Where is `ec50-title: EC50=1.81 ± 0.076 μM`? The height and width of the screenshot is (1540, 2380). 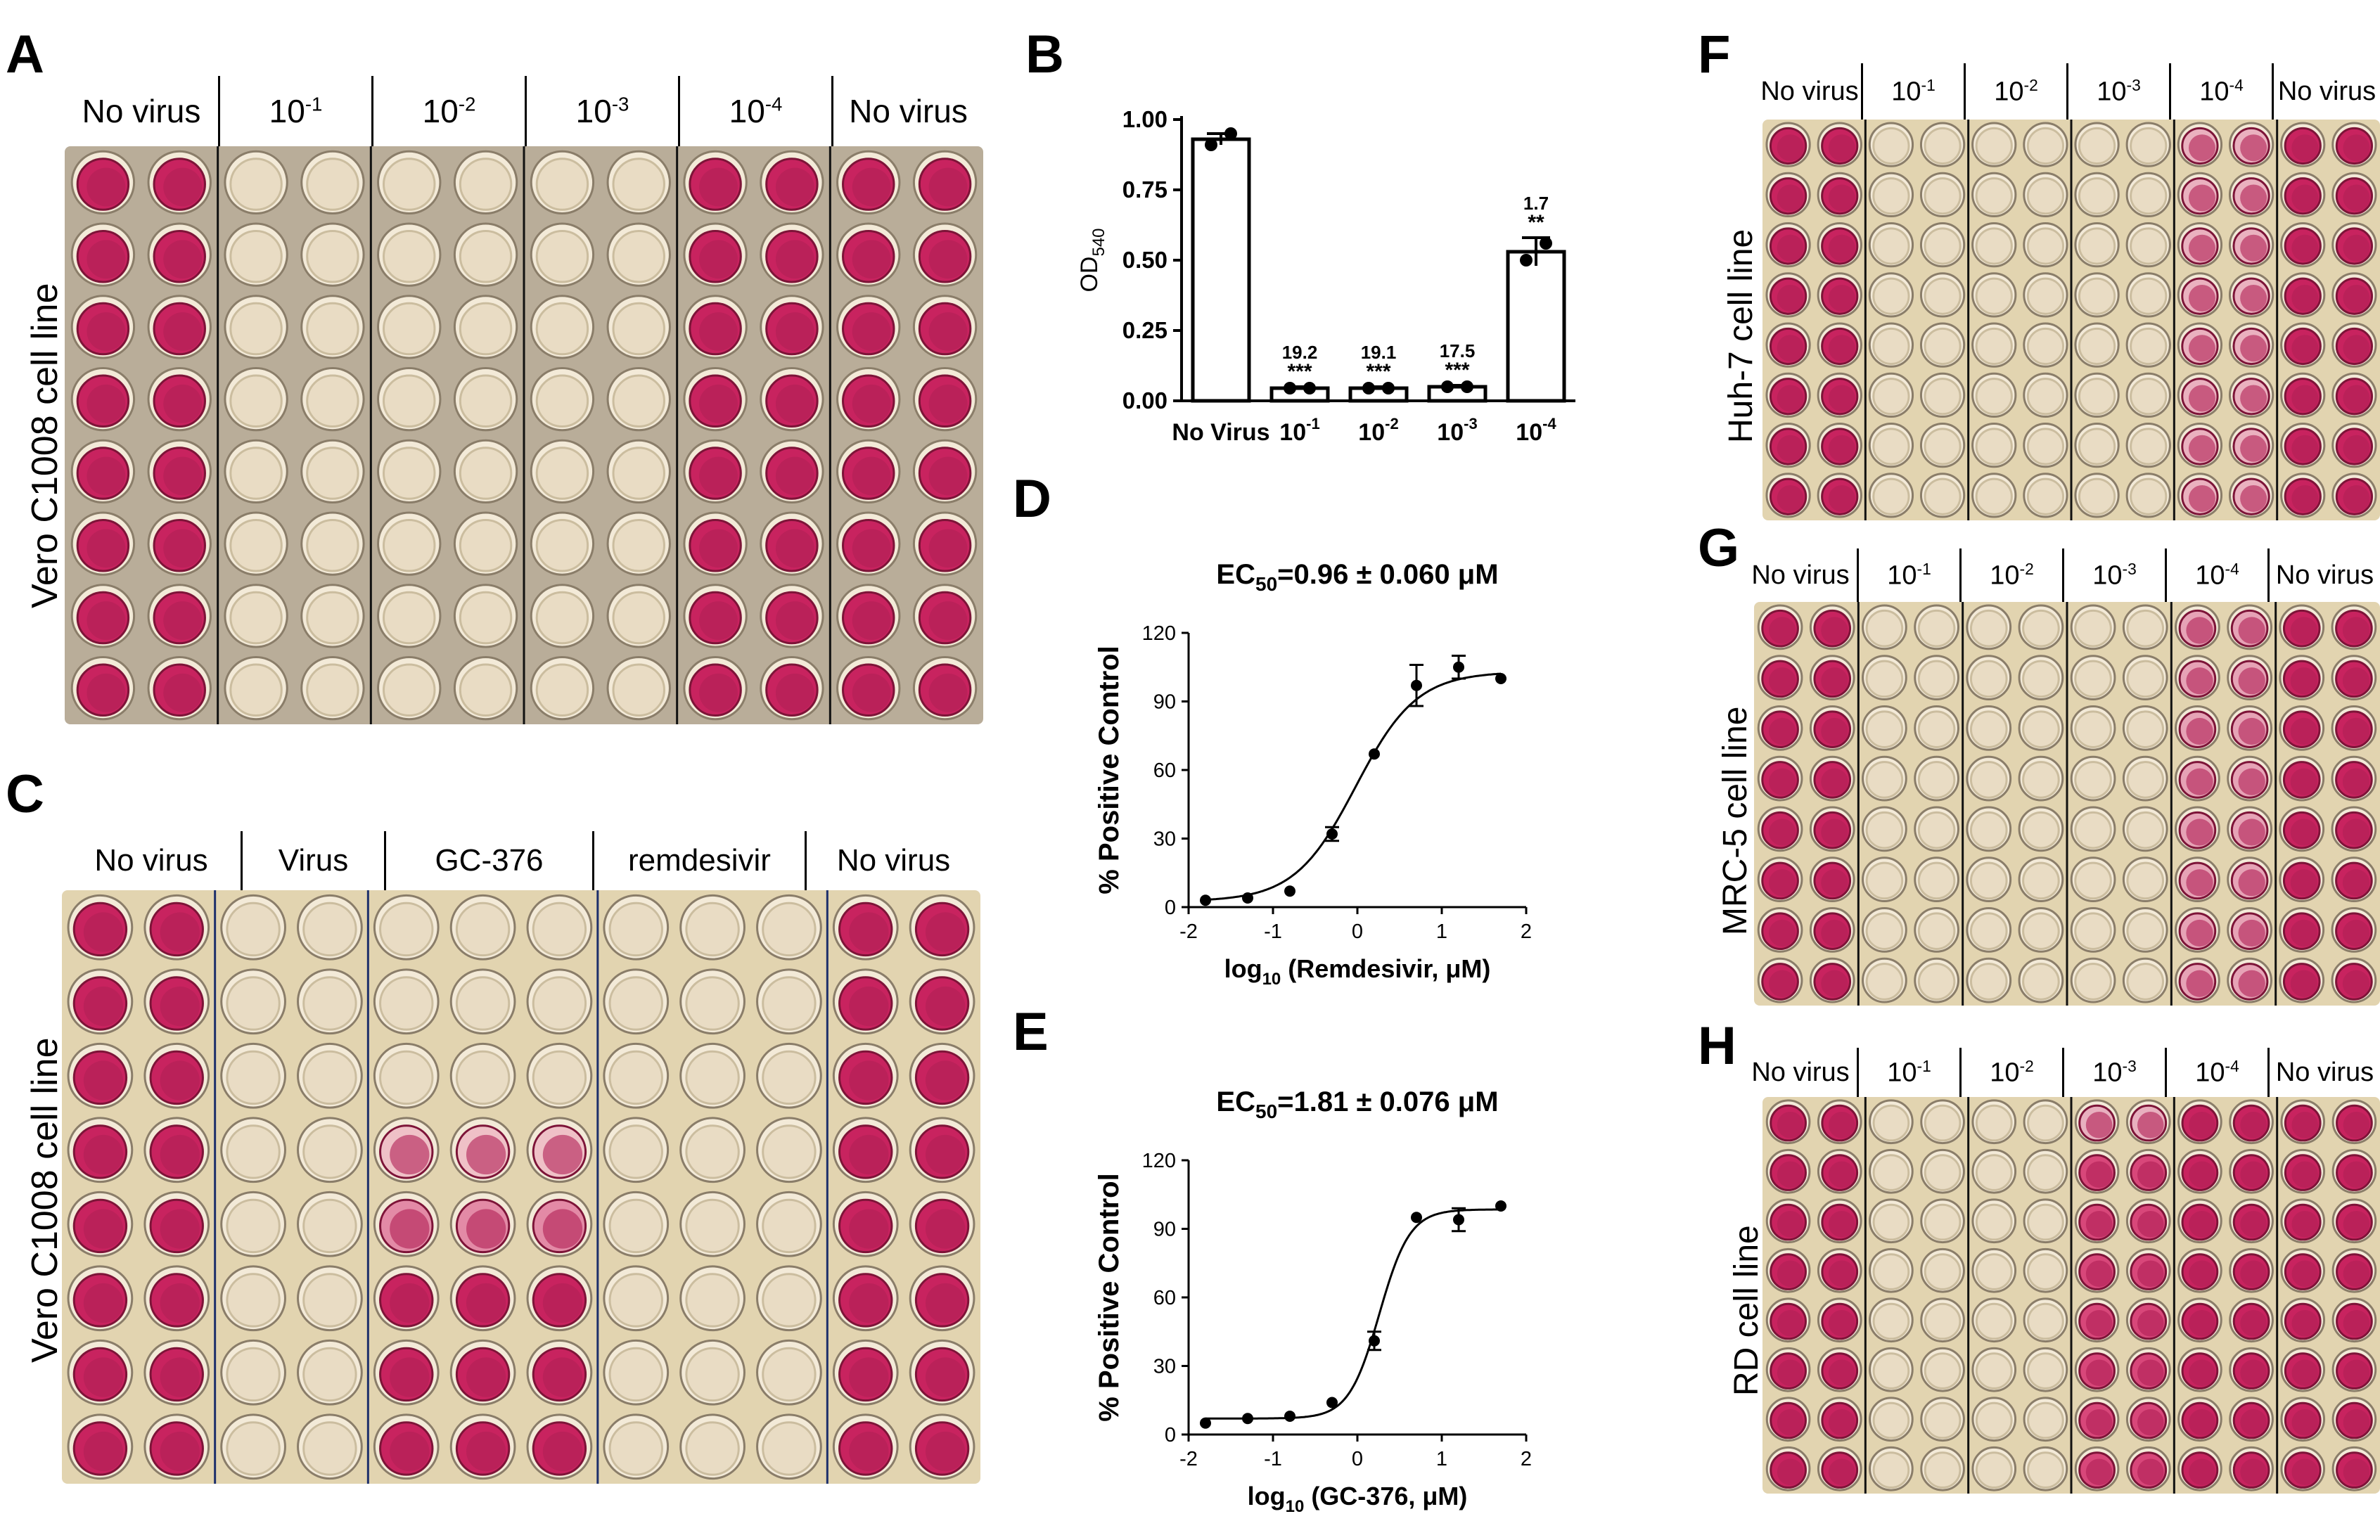
ec50-title: EC50=1.81 ± 0.076 μM is located at coordinates (1357, 1104).